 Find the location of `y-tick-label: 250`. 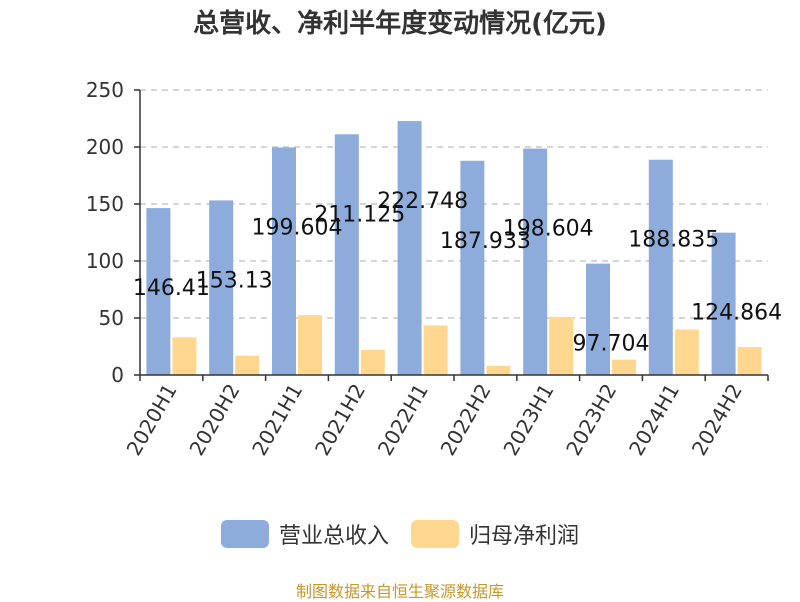

y-tick-label: 250 is located at coordinates (105, 90).